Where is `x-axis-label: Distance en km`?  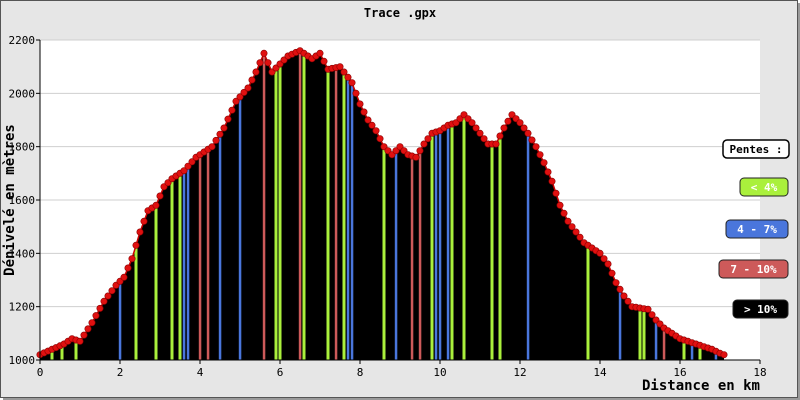 x-axis-label: Distance en km is located at coordinates (701, 386).